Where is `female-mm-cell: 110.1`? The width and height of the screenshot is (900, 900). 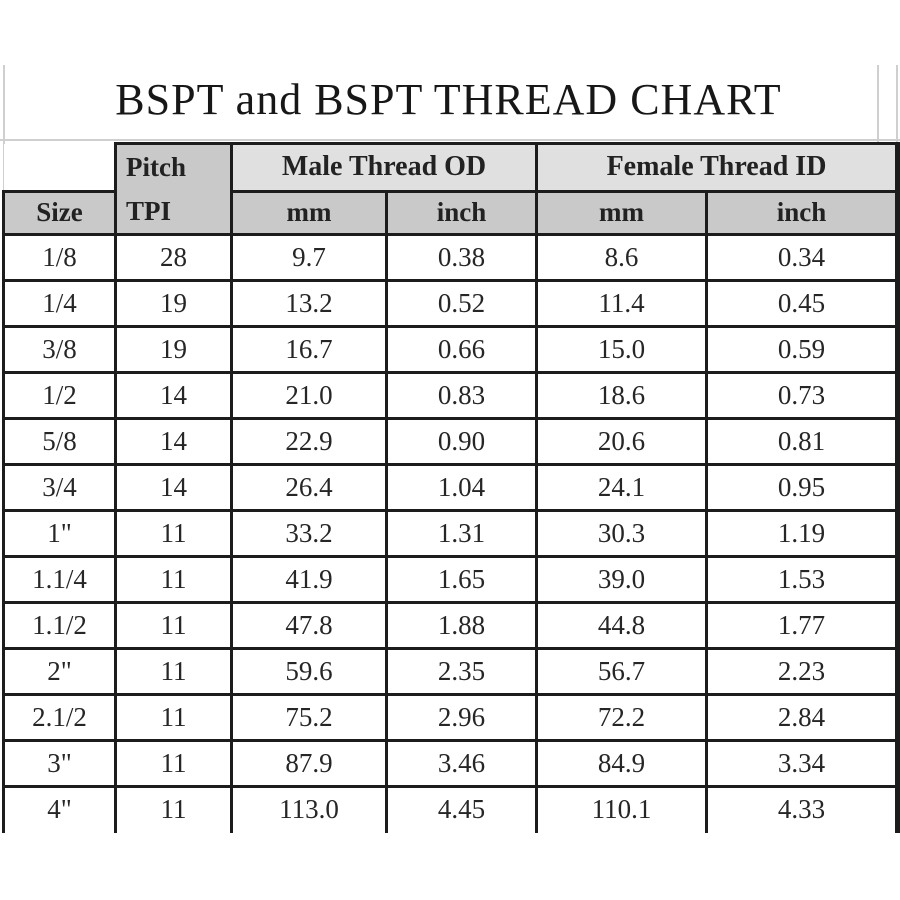
female-mm-cell: 110.1 is located at coordinates (621, 809).